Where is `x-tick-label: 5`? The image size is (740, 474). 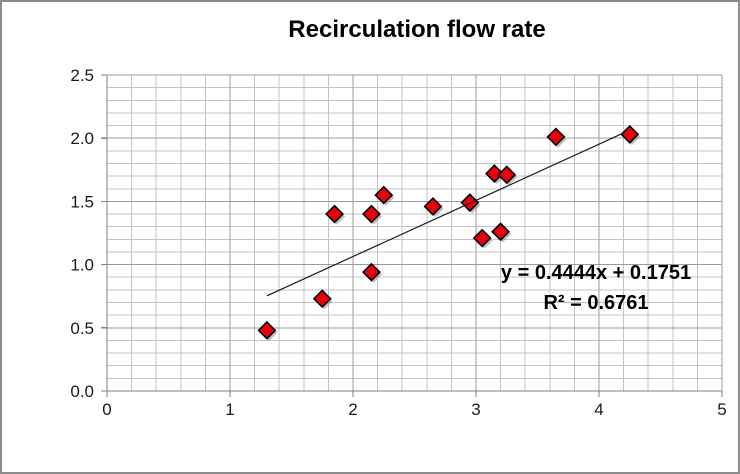
x-tick-label: 5 is located at coordinates (721, 409).